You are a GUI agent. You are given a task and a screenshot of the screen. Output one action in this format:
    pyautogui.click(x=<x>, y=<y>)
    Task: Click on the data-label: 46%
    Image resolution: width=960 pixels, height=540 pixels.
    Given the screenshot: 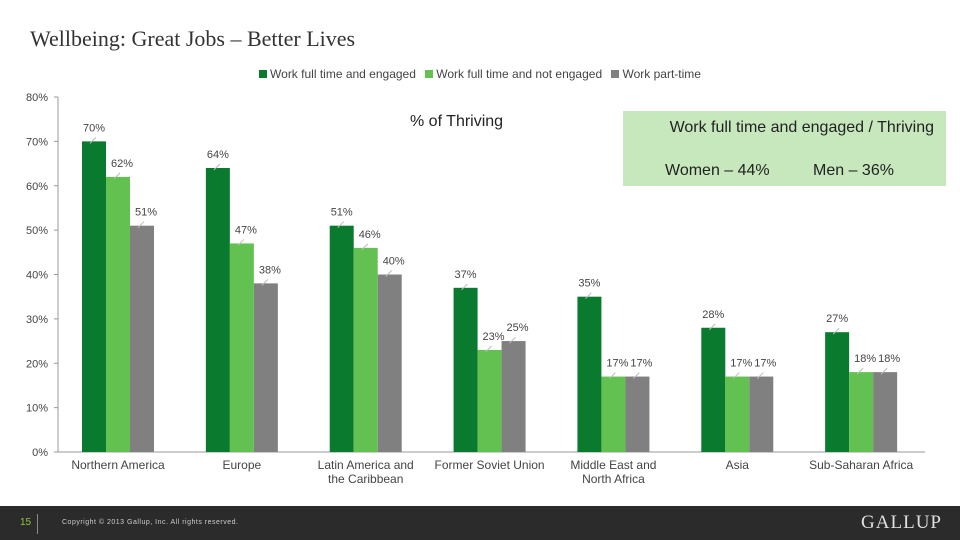 What is the action you would take?
    pyautogui.click(x=370, y=235)
    